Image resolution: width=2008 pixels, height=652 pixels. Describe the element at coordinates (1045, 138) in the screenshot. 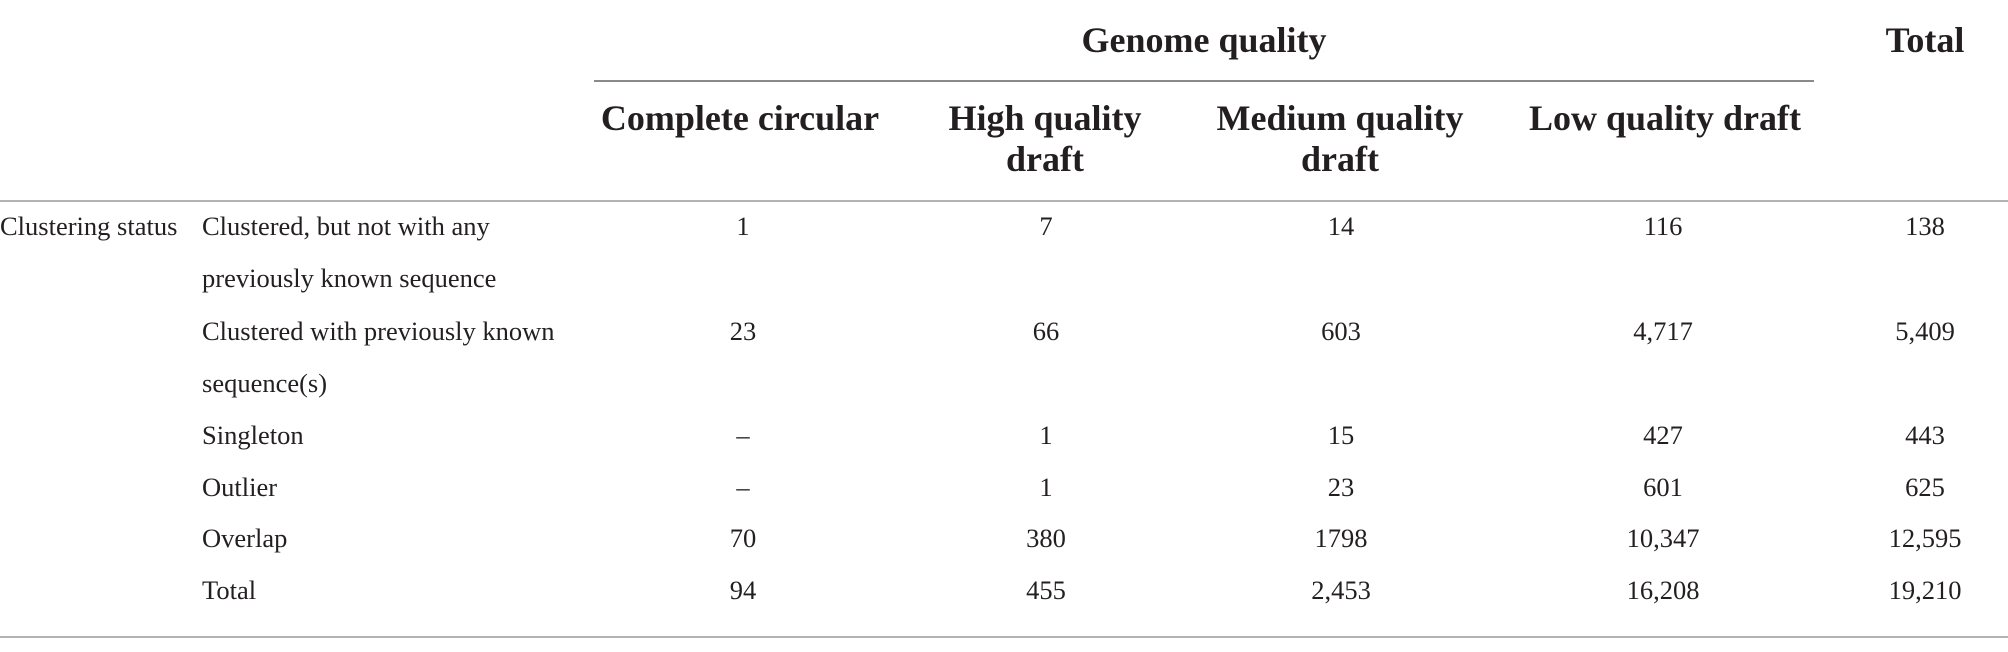

I see `col-header-high-quality-draft: High quality draft` at that location.